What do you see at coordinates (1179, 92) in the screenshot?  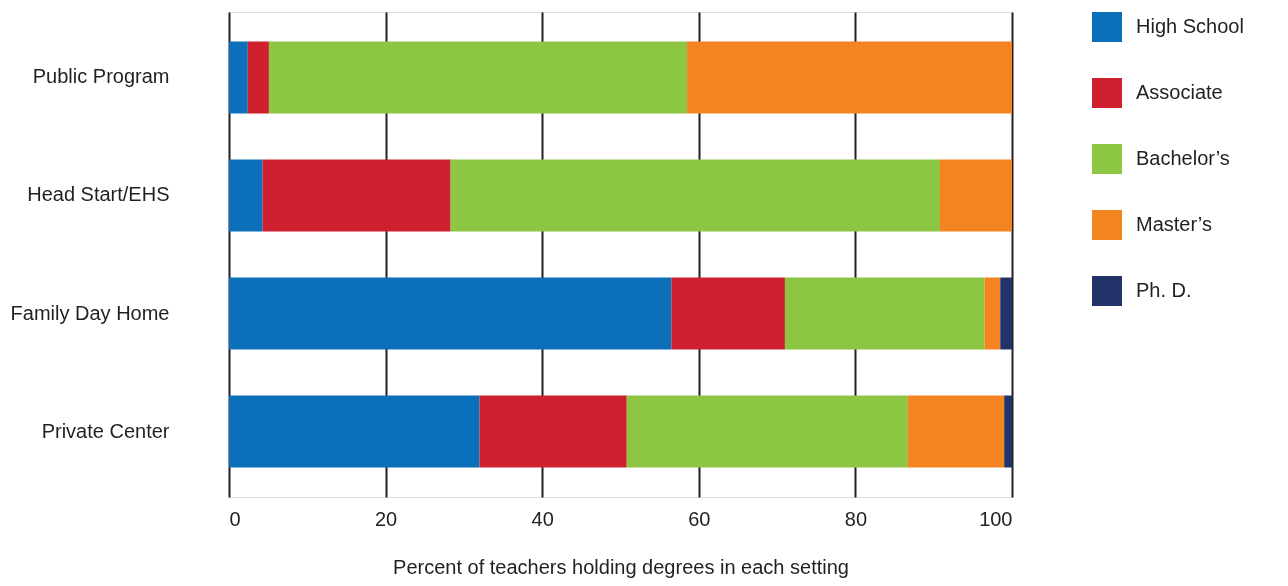 I see `legend-label: Associate` at bounding box center [1179, 92].